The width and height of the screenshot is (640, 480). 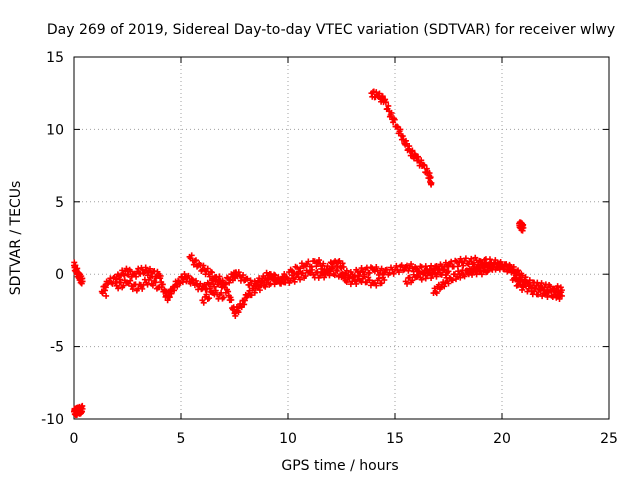 What do you see at coordinates (16, 238) in the screenshot?
I see `y-axis-label: SDTVAR / TECUs` at bounding box center [16, 238].